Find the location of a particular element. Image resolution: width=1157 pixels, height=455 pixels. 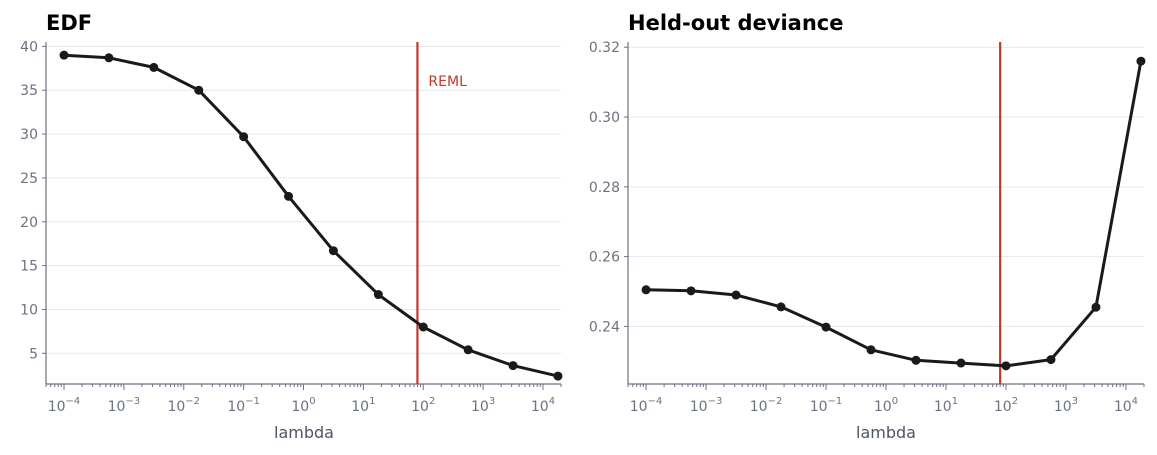

chart-title: Held-out deviance is located at coordinates (735, 23).